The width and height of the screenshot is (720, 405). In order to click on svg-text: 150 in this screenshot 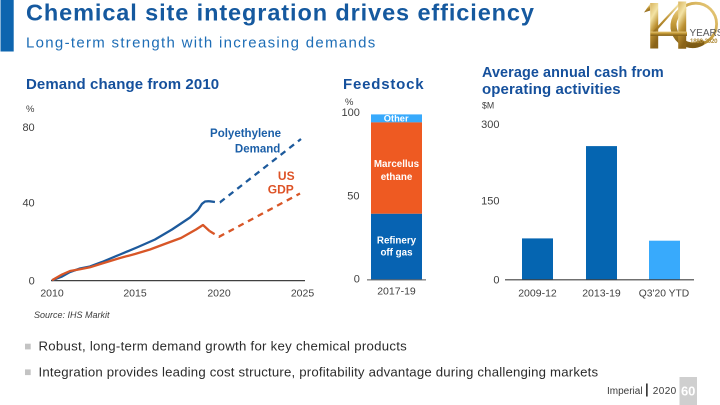, I will do `click(490, 202)`.